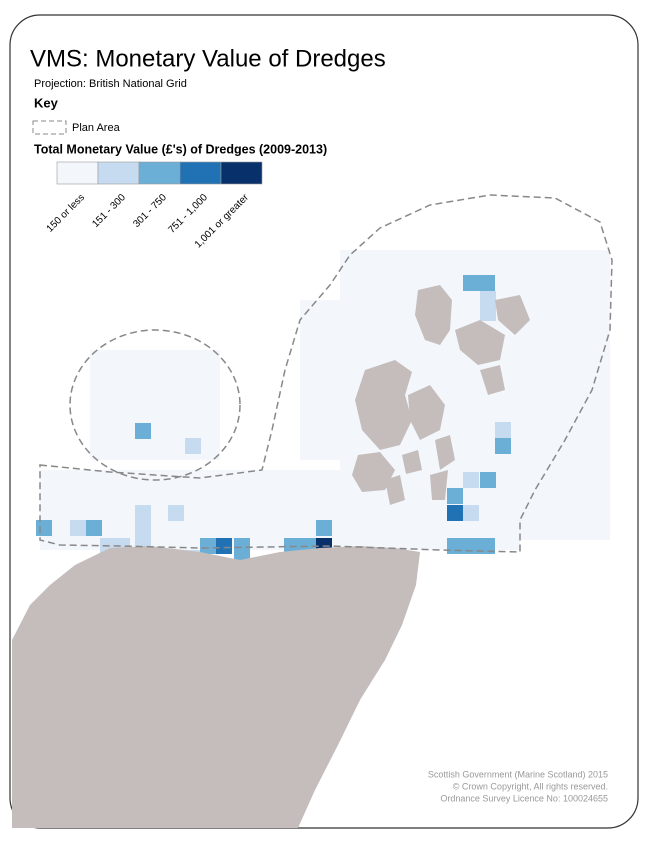 The height and width of the screenshot is (841, 649). I want to click on footer: © Crown Copyright, All rights reserved., so click(530, 786).